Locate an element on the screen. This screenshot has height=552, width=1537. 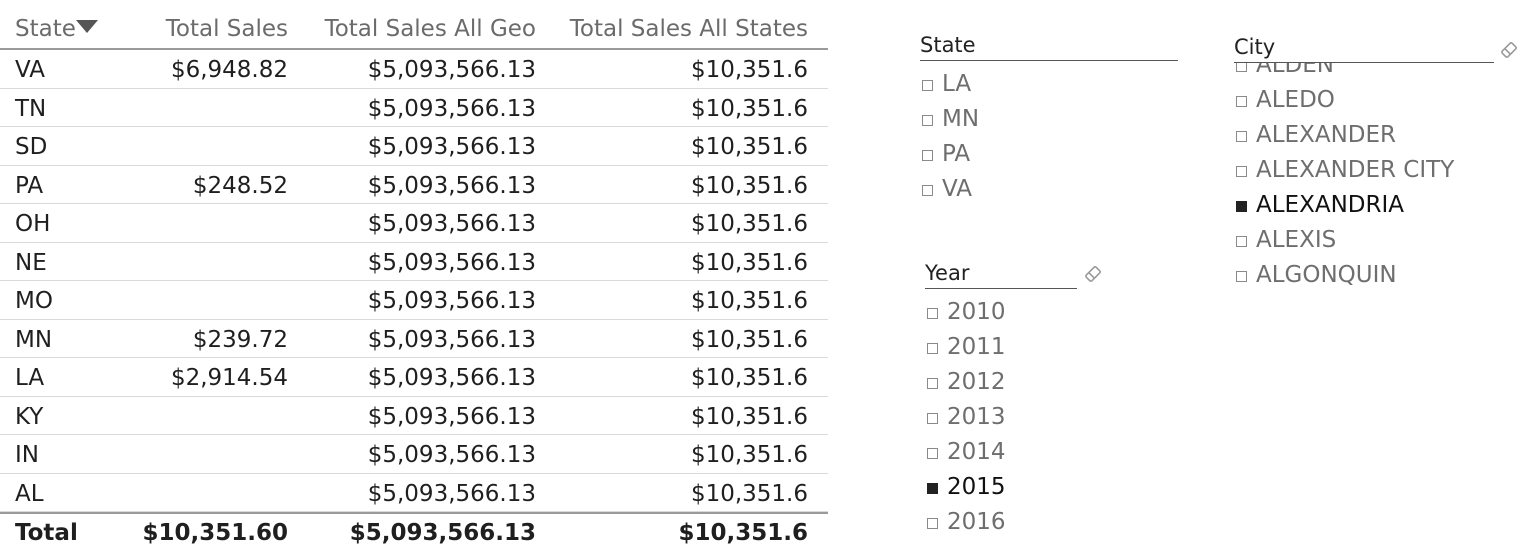
table-row: LA $2,914.54 $5,093,566.13 $10,351.6 is located at coordinates (414, 377).